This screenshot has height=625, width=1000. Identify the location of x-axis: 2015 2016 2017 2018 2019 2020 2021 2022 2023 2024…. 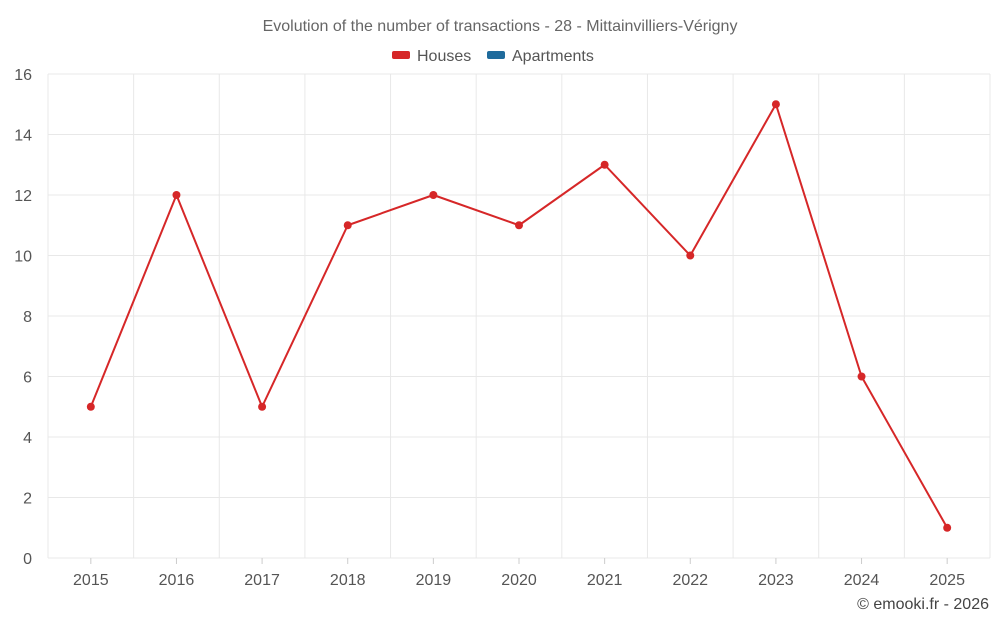
(519, 573).